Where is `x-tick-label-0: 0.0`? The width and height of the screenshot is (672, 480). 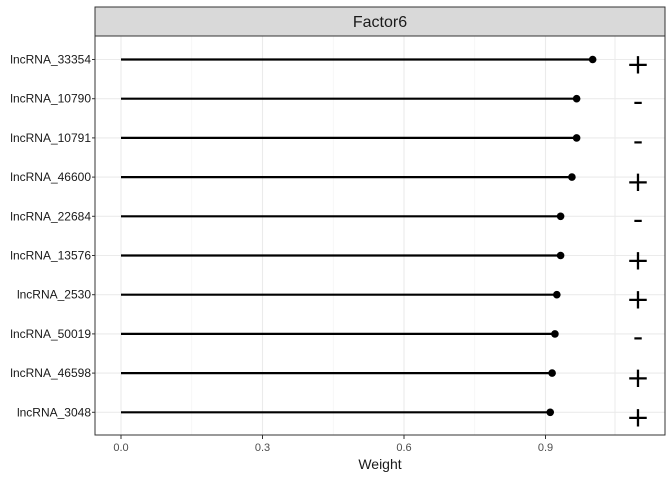 x-tick-label-0: 0.0 is located at coordinates (120, 448).